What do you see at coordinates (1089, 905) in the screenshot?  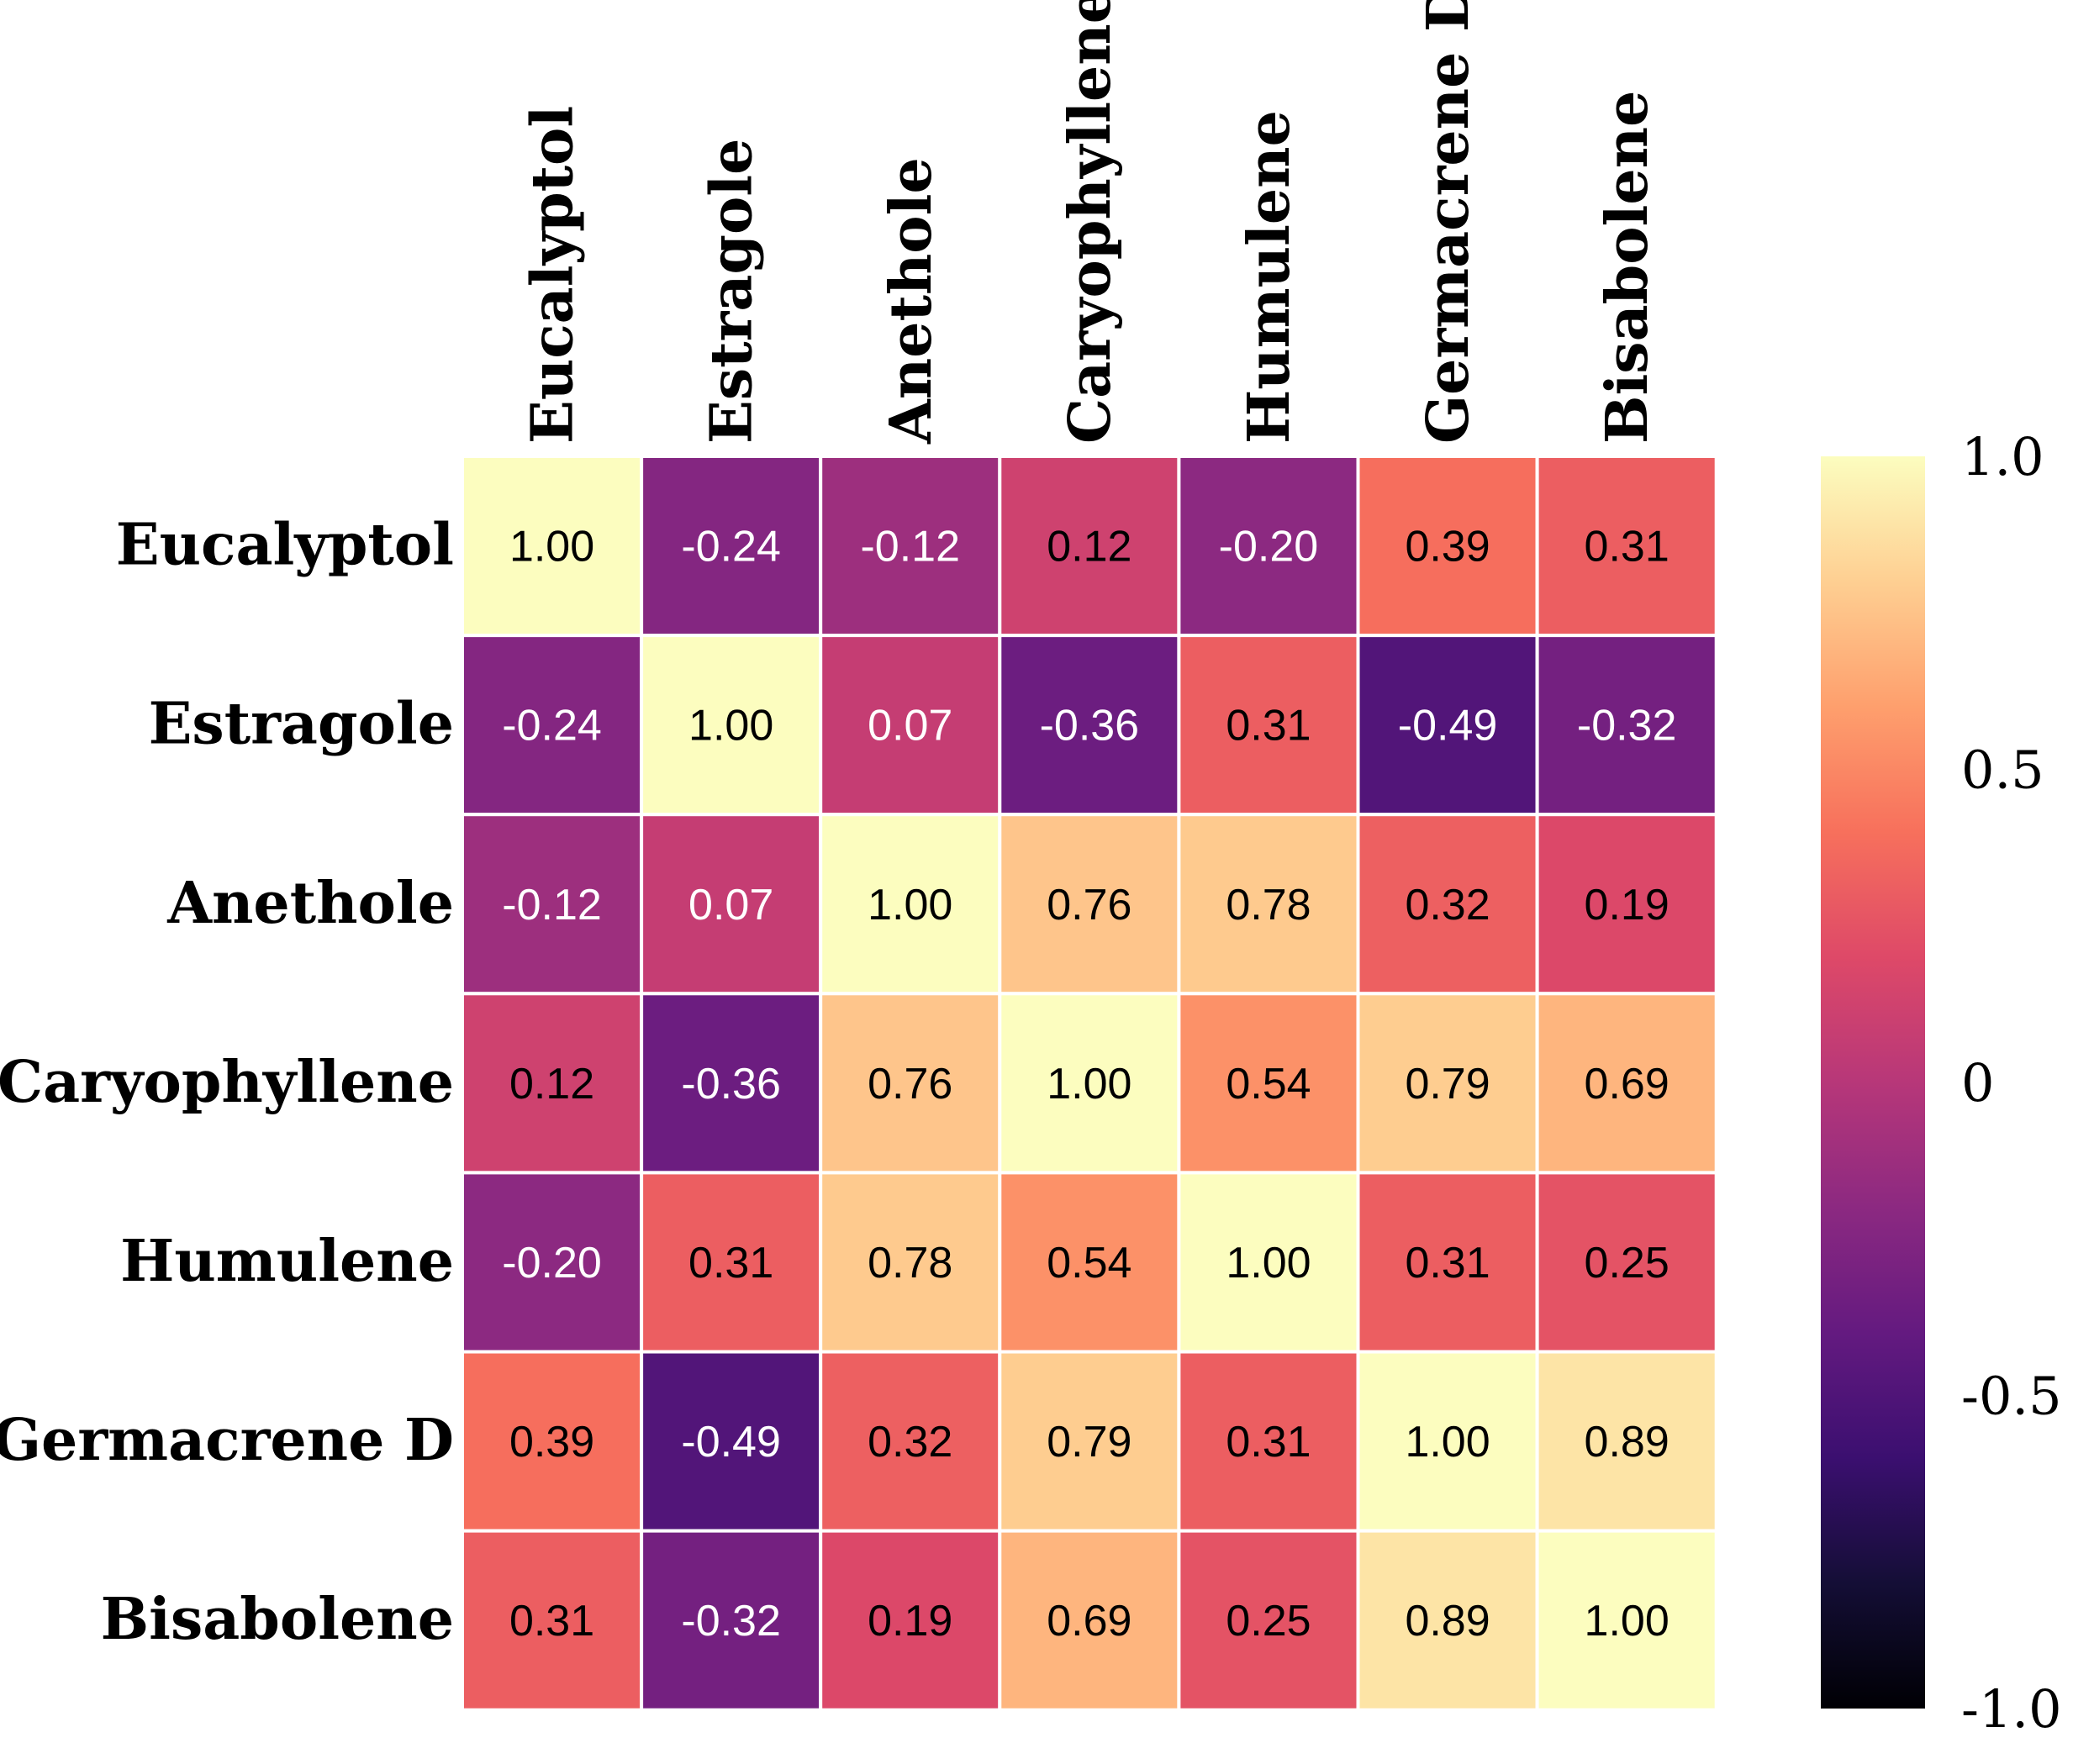 I see `cell-value: 0.76` at bounding box center [1089, 905].